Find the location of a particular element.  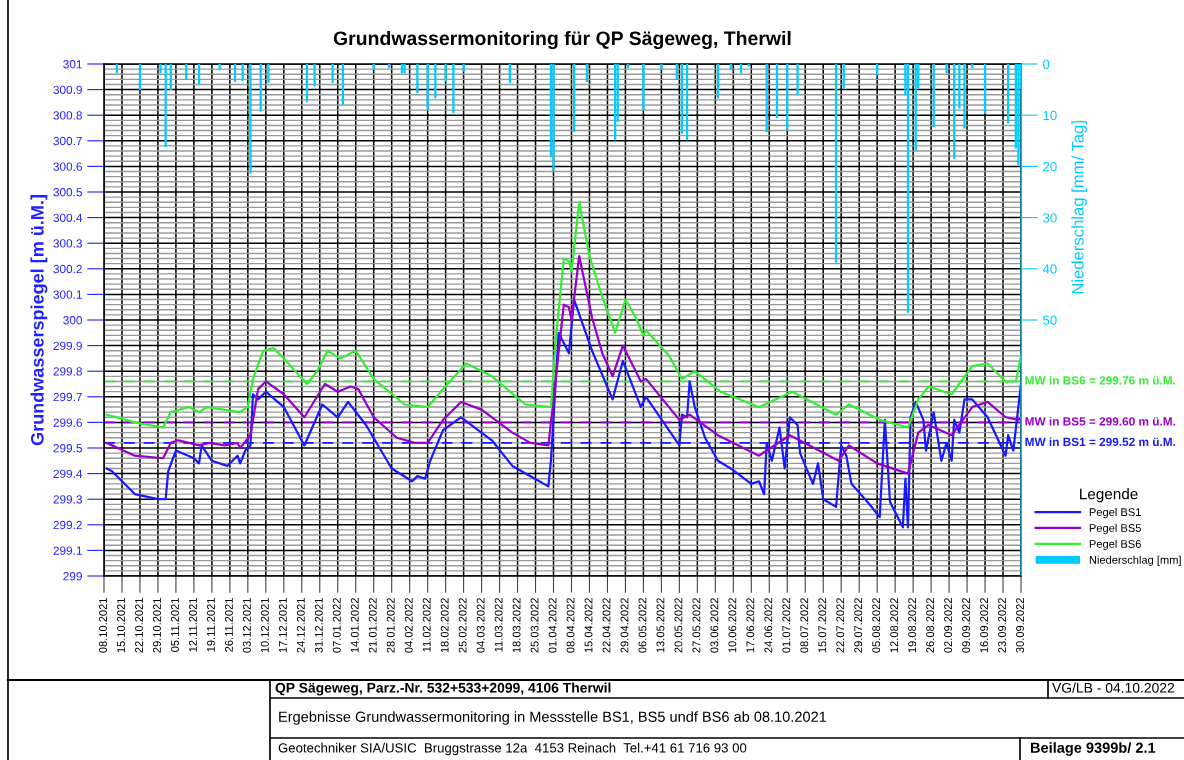

y-tick-label: 300.7 is located at coordinates (67, 141).